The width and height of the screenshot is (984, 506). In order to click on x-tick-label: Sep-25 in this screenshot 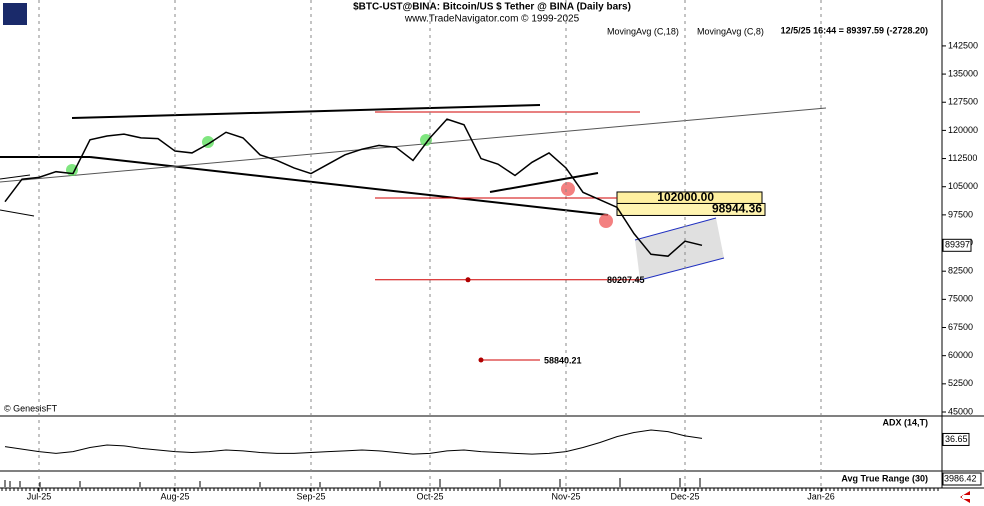, I will do `click(310, 496)`.